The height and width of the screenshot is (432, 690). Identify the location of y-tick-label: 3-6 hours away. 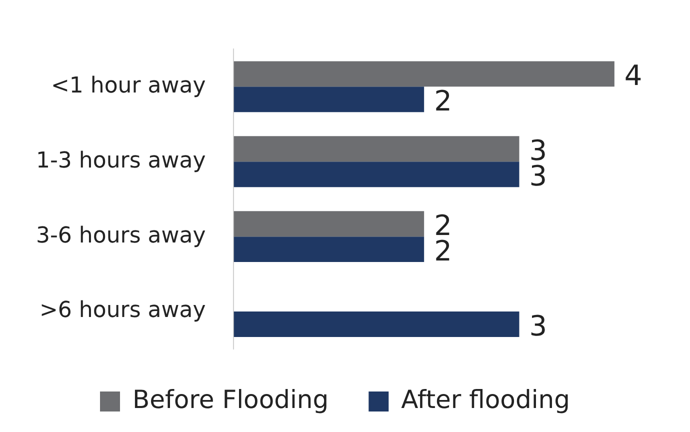
(121, 235).